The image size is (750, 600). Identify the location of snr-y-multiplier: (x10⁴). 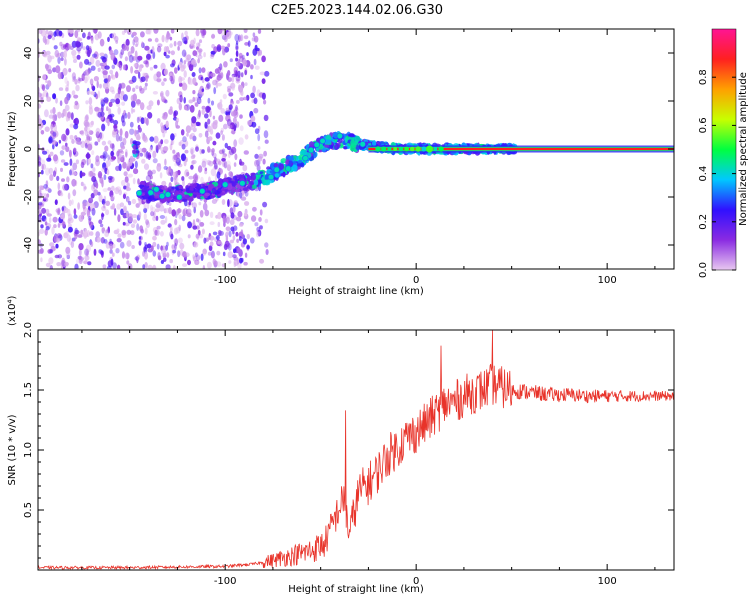
(12, 310).